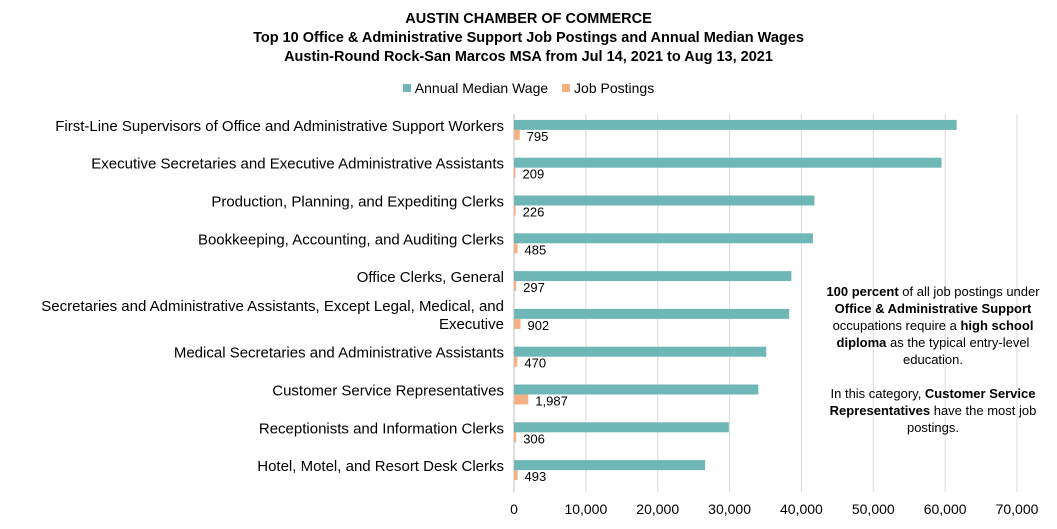 This screenshot has width=1057, height=529. What do you see at coordinates (862, 291) in the screenshot?
I see `p1-segment: 100 percent` at bounding box center [862, 291].